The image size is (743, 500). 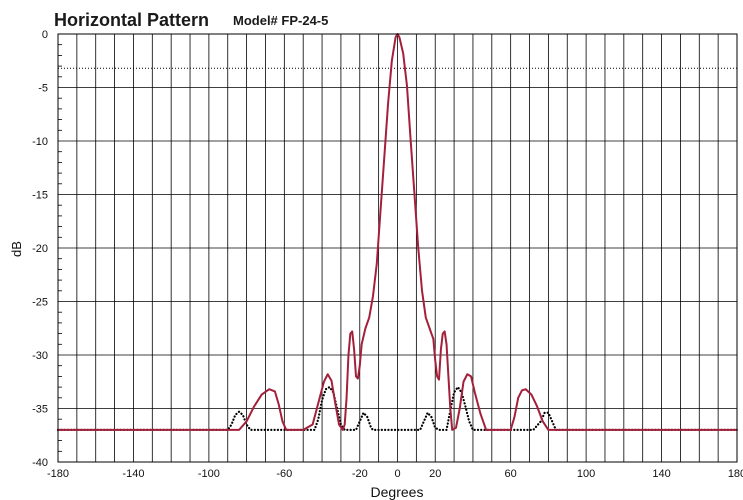 I want to click on x-tick-label: -20, so click(x=360, y=474).